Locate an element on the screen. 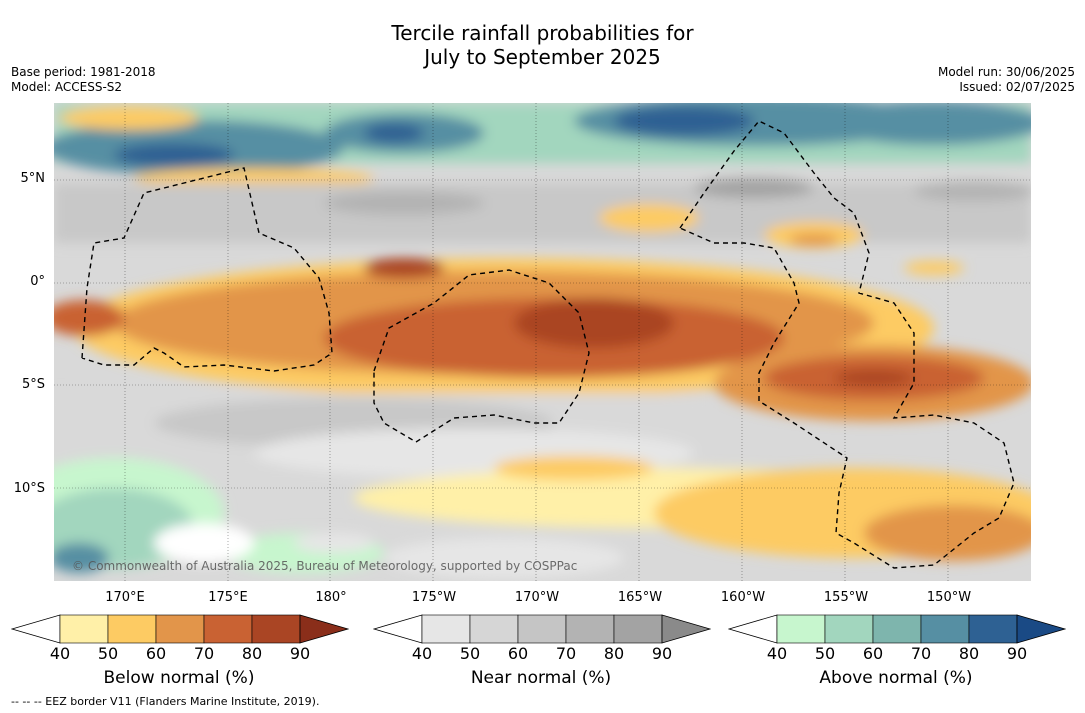 This screenshot has width=1085, height=713. colorbar-1-low-arrow is located at coordinates (398, 629).